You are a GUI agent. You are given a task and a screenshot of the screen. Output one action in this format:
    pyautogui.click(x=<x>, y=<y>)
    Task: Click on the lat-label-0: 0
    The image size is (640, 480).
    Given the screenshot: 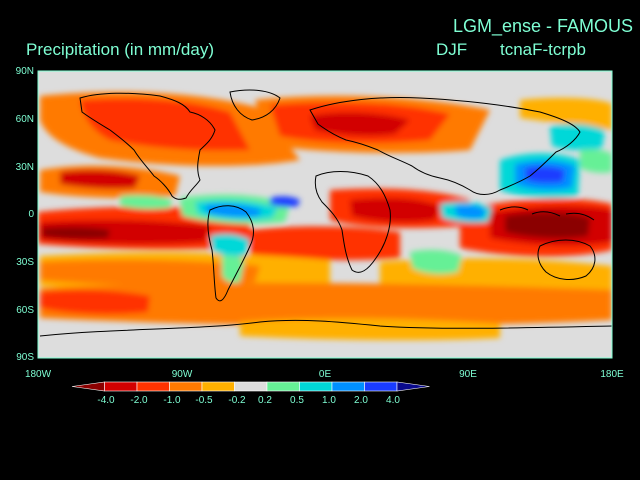 What is the action you would take?
    pyautogui.click(x=31, y=214)
    